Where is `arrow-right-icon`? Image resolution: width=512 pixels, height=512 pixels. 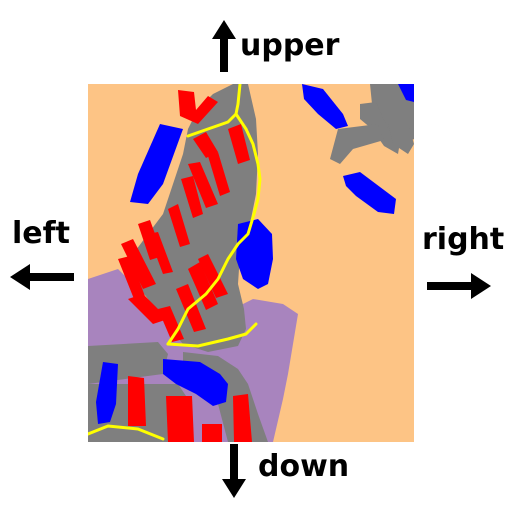 arrow-right-icon is located at coordinates (459, 286).